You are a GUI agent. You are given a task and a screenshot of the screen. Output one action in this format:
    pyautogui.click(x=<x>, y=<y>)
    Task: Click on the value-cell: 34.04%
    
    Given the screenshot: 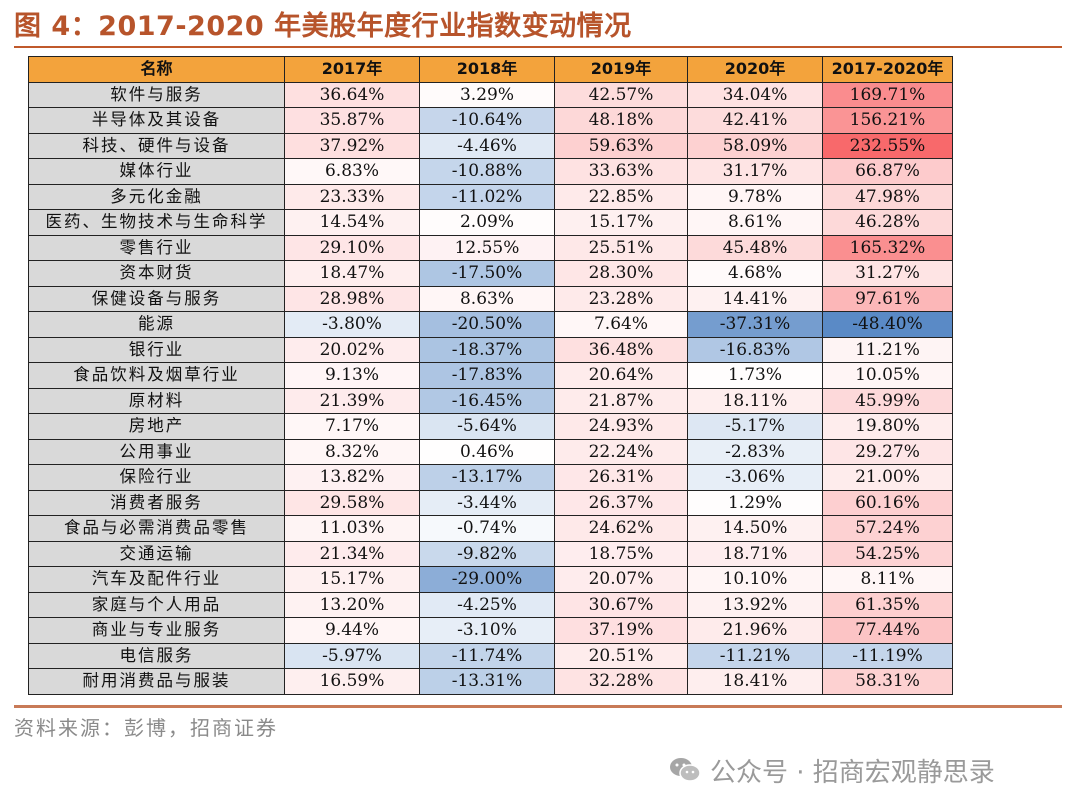 What is the action you would take?
    pyautogui.click(x=755, y=94)
    